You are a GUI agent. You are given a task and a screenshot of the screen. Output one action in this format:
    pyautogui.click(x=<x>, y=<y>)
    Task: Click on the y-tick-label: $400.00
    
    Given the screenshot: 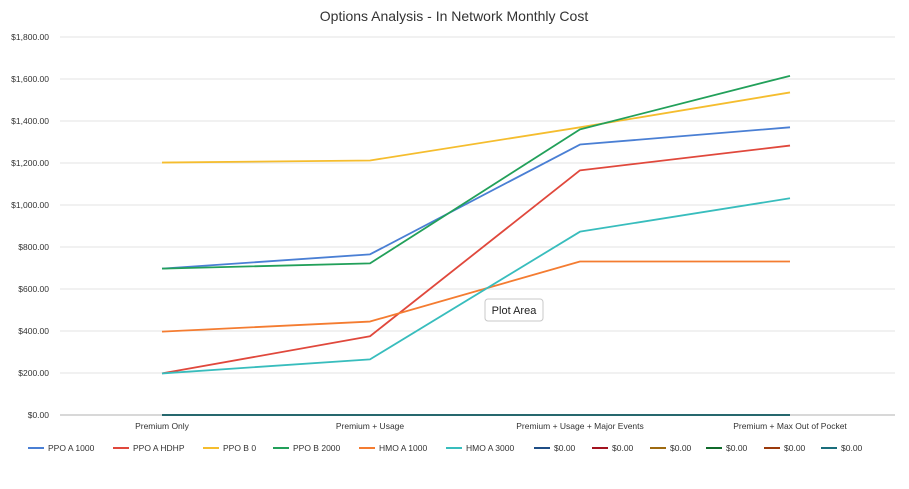 What is the action you would take?
    pyautogui.click(x=33, y=331)
    